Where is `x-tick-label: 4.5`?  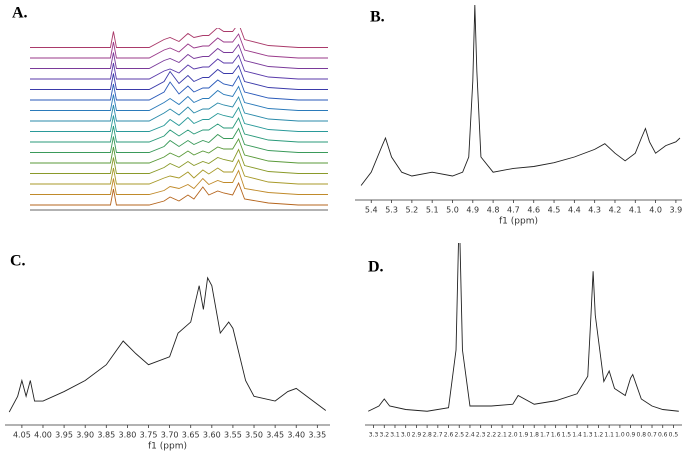
x-tick-label: 4.5 is located at coordinates (554, 210).